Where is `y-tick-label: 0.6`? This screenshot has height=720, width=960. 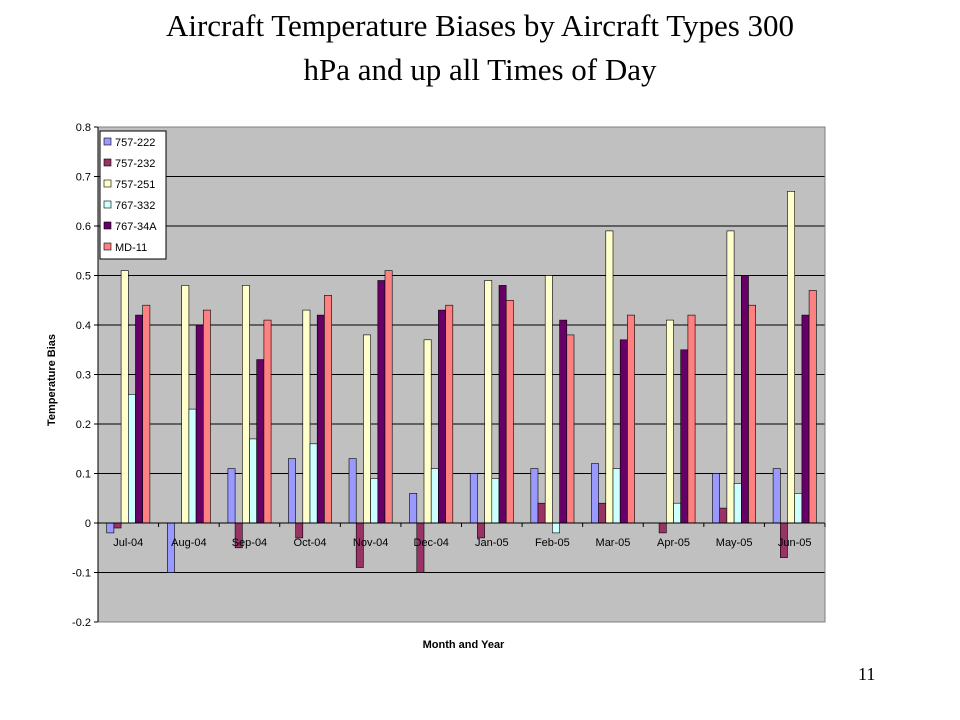
y-tick-label: 0.6 is located at coordinates (83, 227).